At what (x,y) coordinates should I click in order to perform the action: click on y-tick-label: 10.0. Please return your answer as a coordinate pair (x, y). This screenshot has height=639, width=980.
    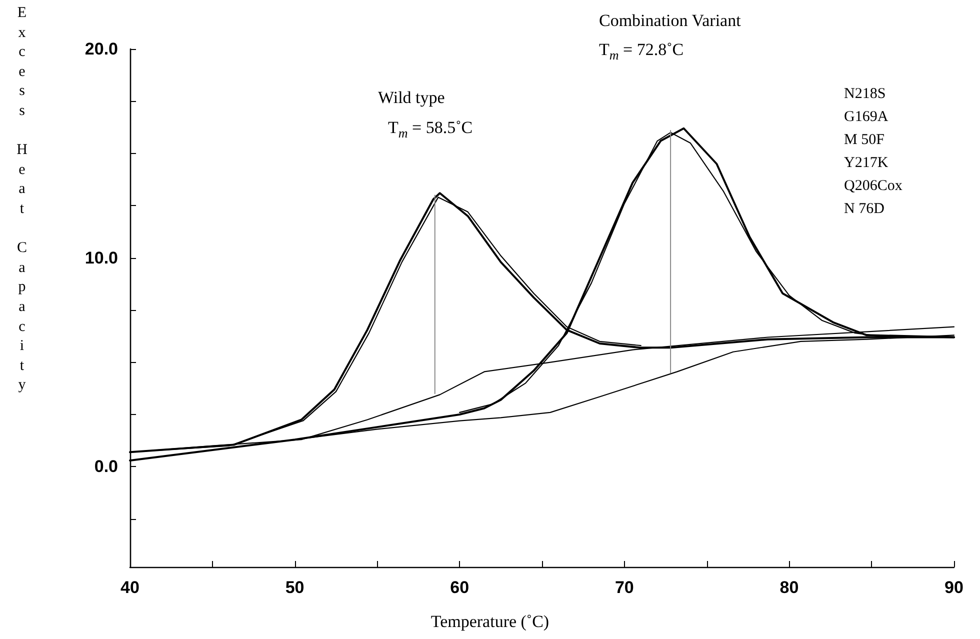
    Looking at the image, I should click on (101, 258).